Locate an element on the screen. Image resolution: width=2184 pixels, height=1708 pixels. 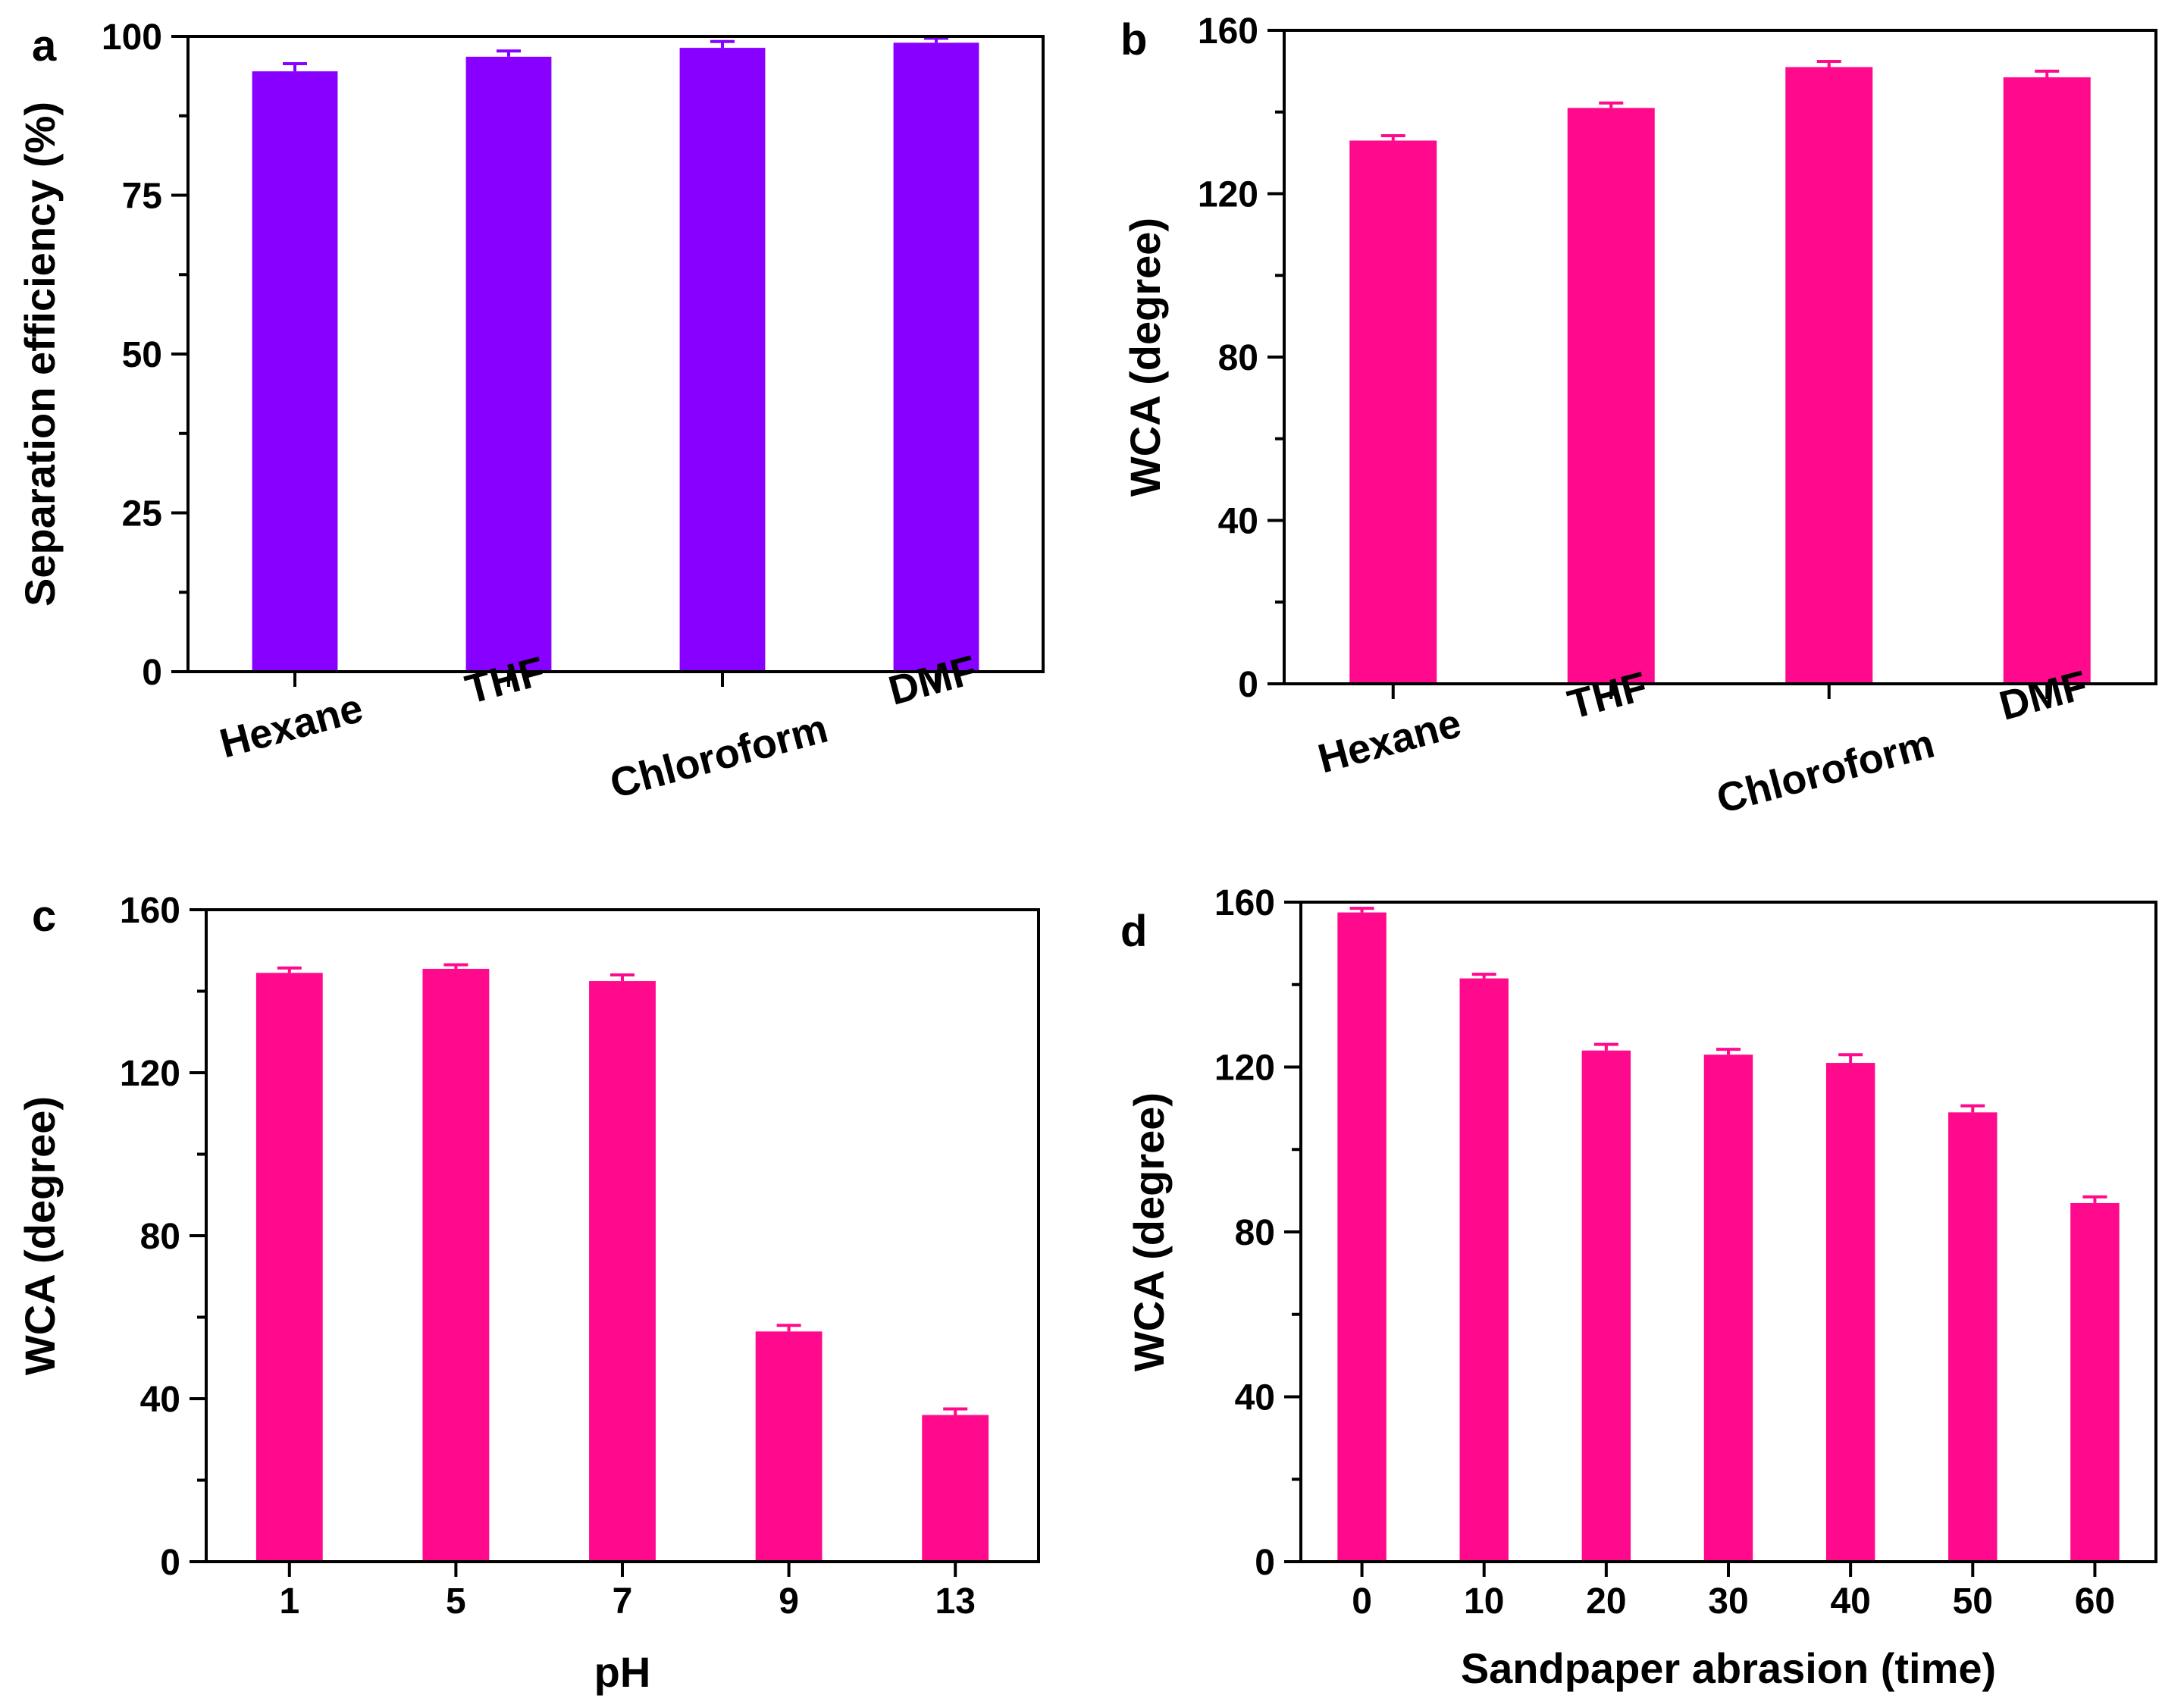
x-tick-label: 13 is located at coordinates (955, 1602).